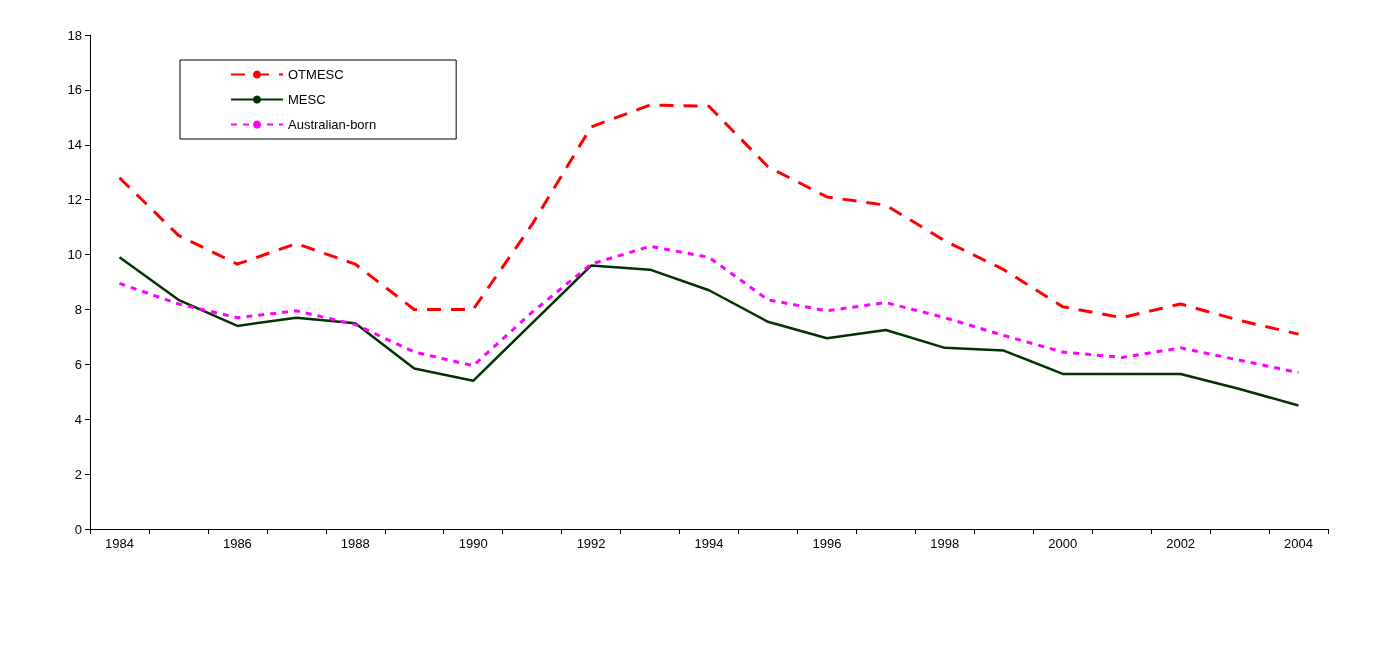 The height and width of the screenshot is (645, 1376). Describe the element at coordinates (78, 364) in the screenshot. I see `y-tick-label: 6` at that location.